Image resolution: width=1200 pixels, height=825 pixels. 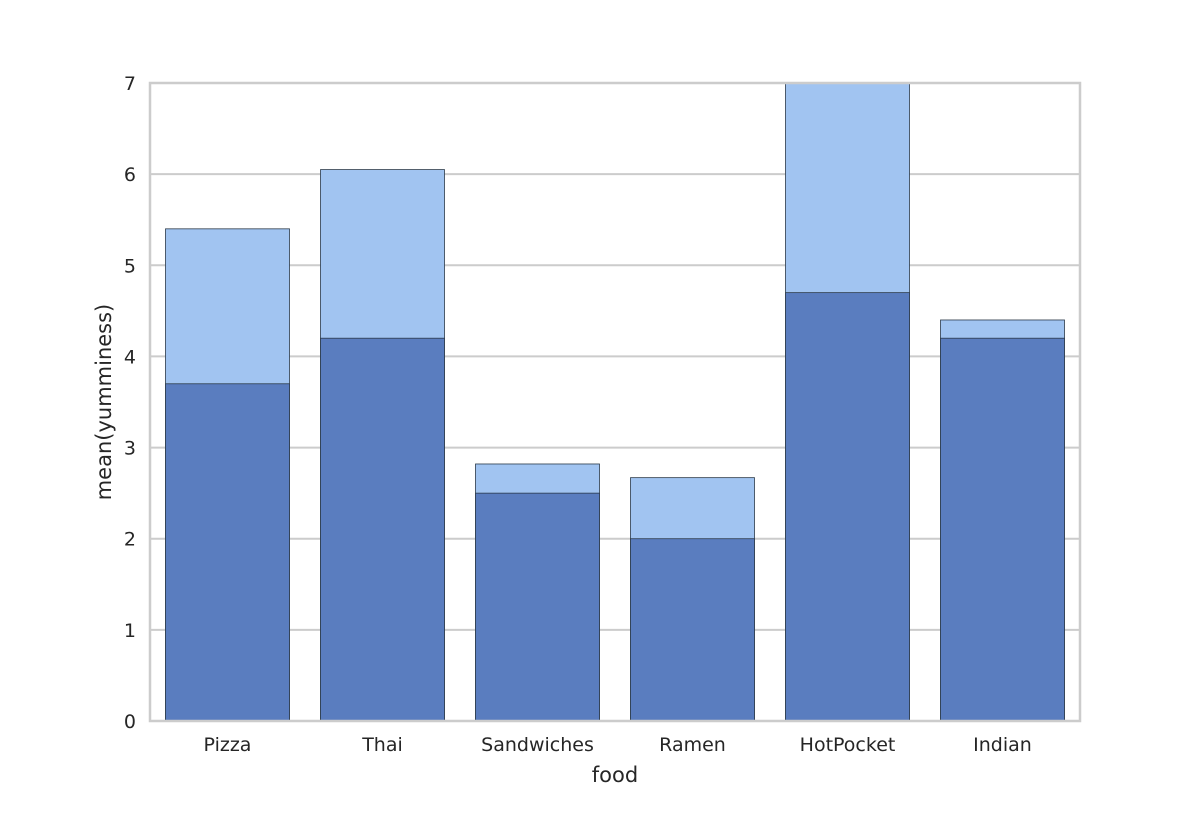 What do you see at coordinates (130, 403) in the screenshot?
I see `y-tick-labels: 0 1 2 3 4 5 6 7` at bounding box center [130, 403].